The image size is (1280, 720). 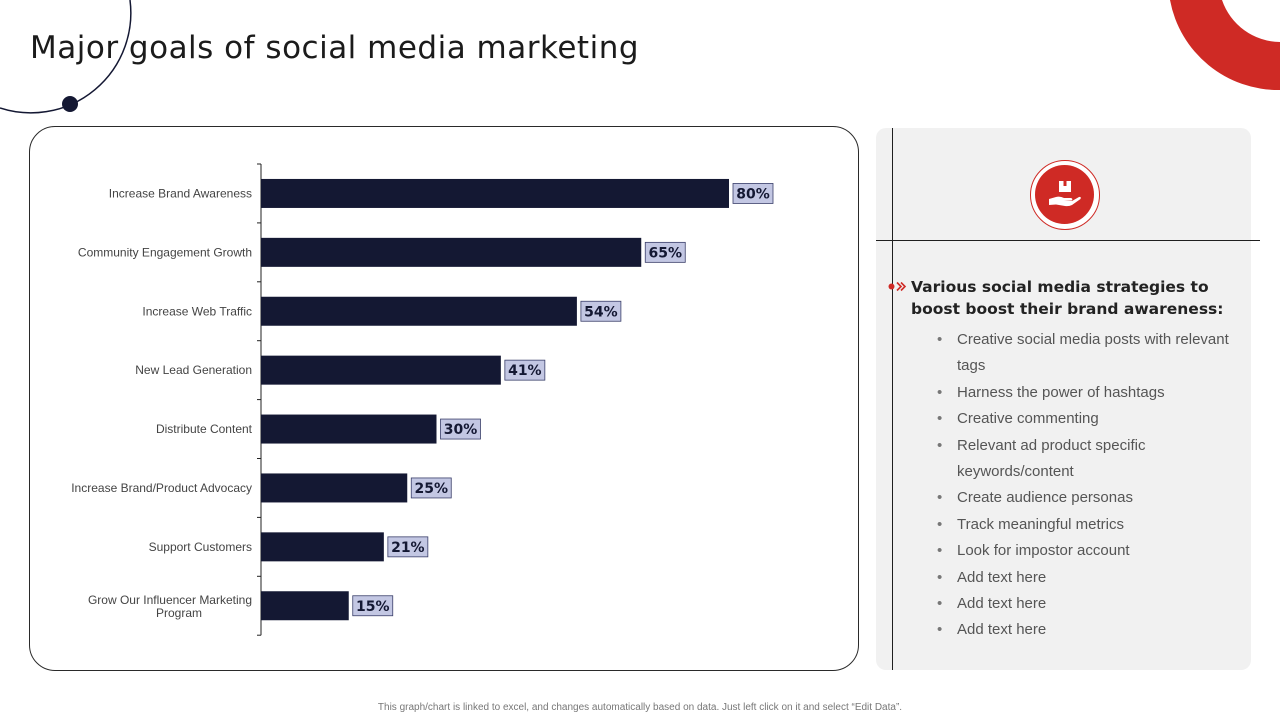 I want to click on data-label: 65%, so click(x=665, y=253).